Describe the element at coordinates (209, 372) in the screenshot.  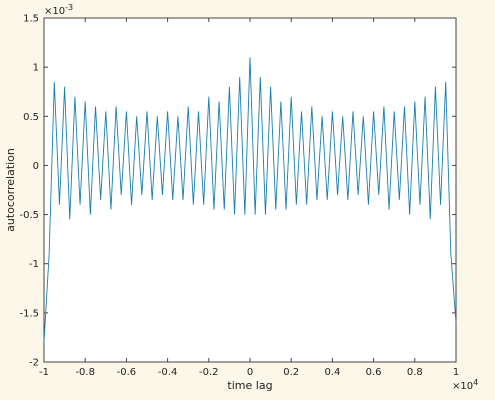
I see `x-tick-label: -0.2` at that location.